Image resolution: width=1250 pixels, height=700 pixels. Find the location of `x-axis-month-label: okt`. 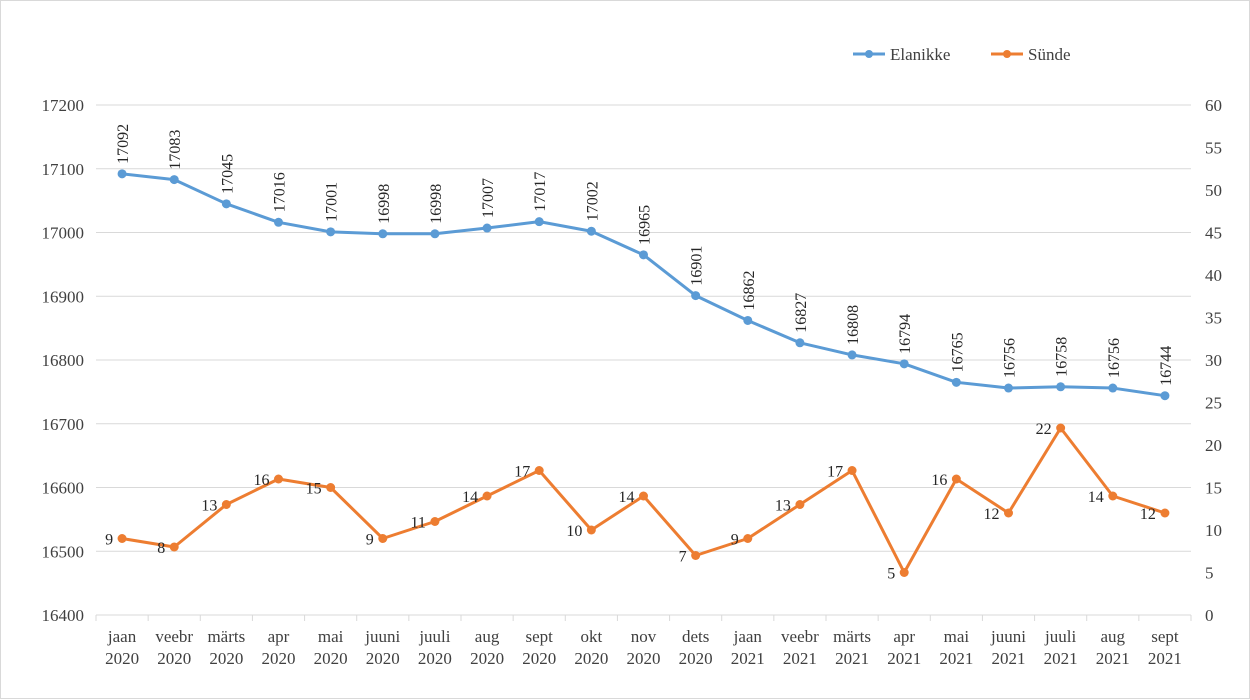

x-axis-month-label: okt is located at coordinates (591, 636).